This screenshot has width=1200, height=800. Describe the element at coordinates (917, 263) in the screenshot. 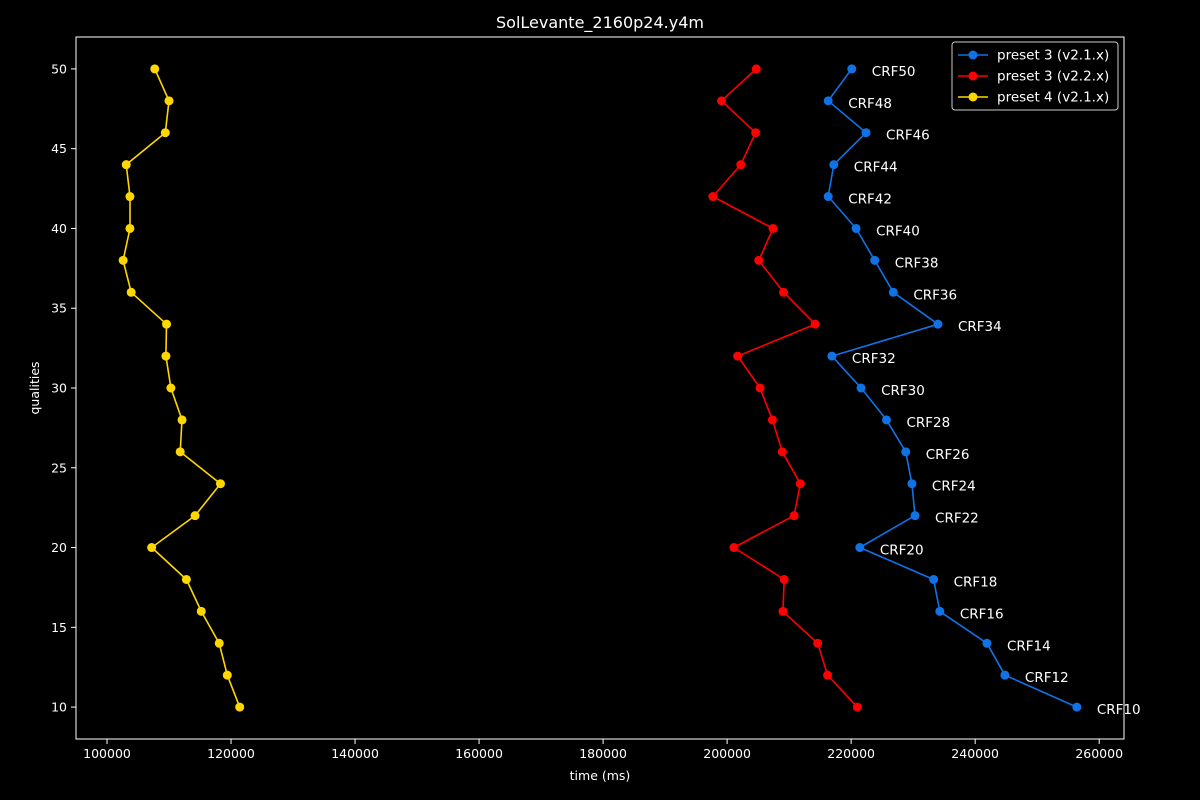

I see `crf-label: CRF38` at that location.